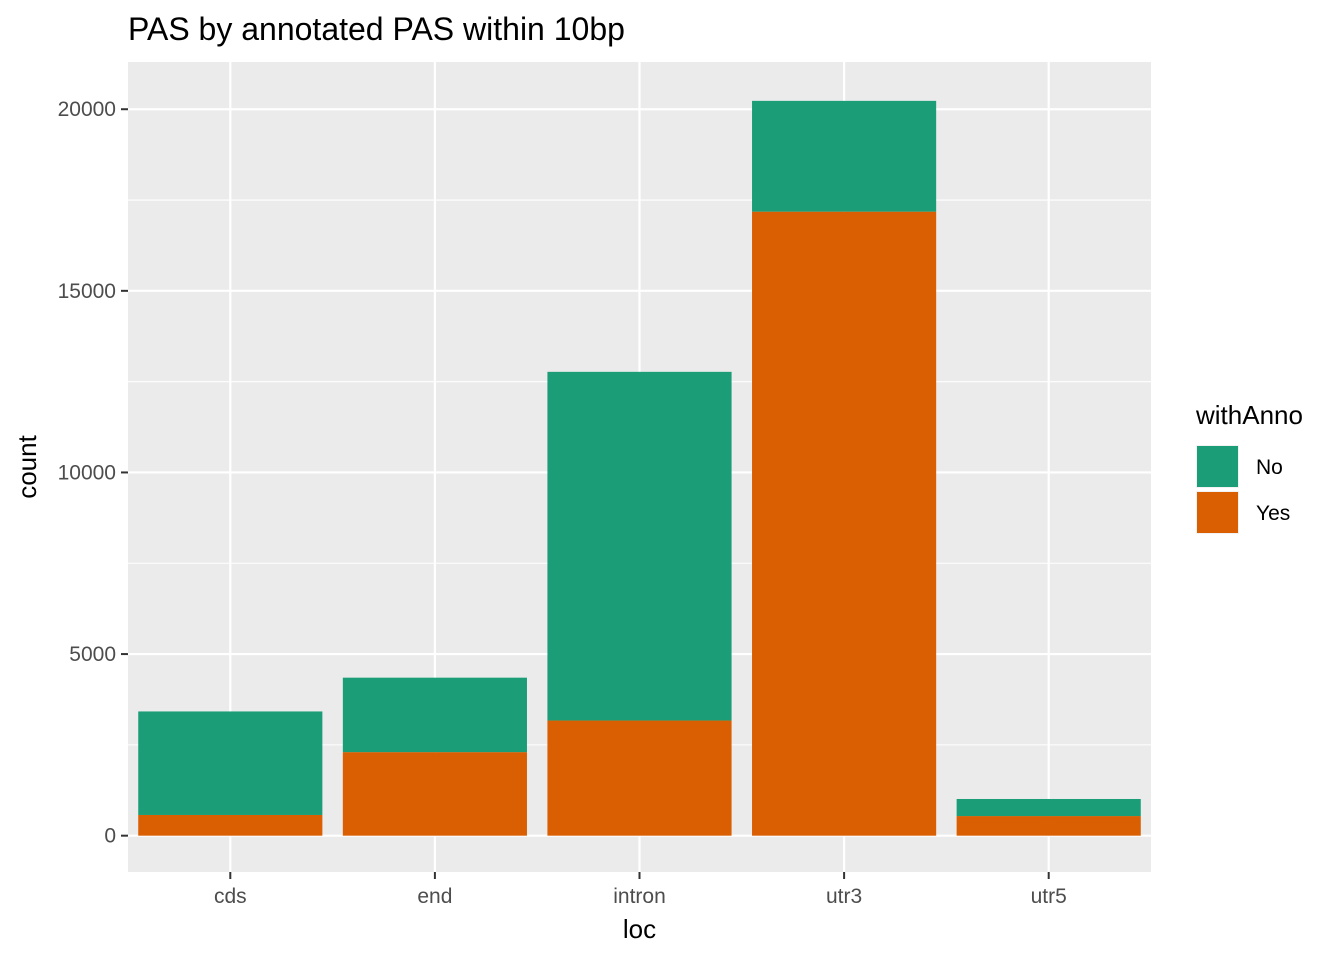 This screenshot has width=1344, height=960. What do you see at coordinates (230, 825) in the screenshot?
I see `bar-cds-yes` at bounding box center [230, 825].